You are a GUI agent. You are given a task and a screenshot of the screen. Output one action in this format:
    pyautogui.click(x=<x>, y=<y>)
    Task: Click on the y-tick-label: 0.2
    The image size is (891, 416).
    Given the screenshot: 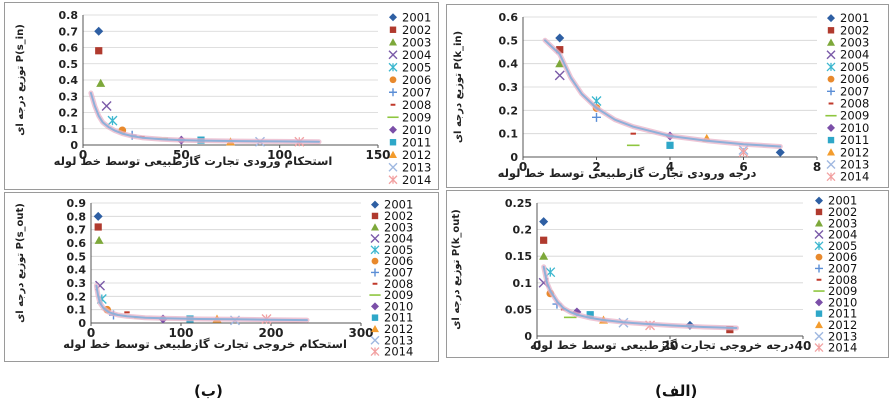 What is the action you would take?
    pyautogui.click(x=523, y=230)
    